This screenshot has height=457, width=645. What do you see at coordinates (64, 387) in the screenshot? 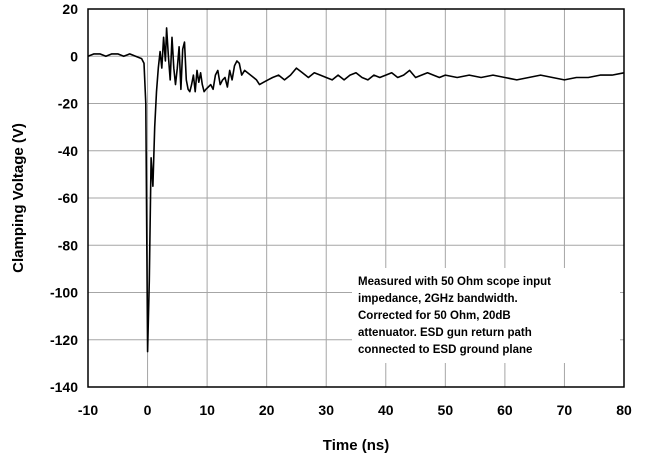
I see `y-tick-label: -140` at bounding box center [64, 387].